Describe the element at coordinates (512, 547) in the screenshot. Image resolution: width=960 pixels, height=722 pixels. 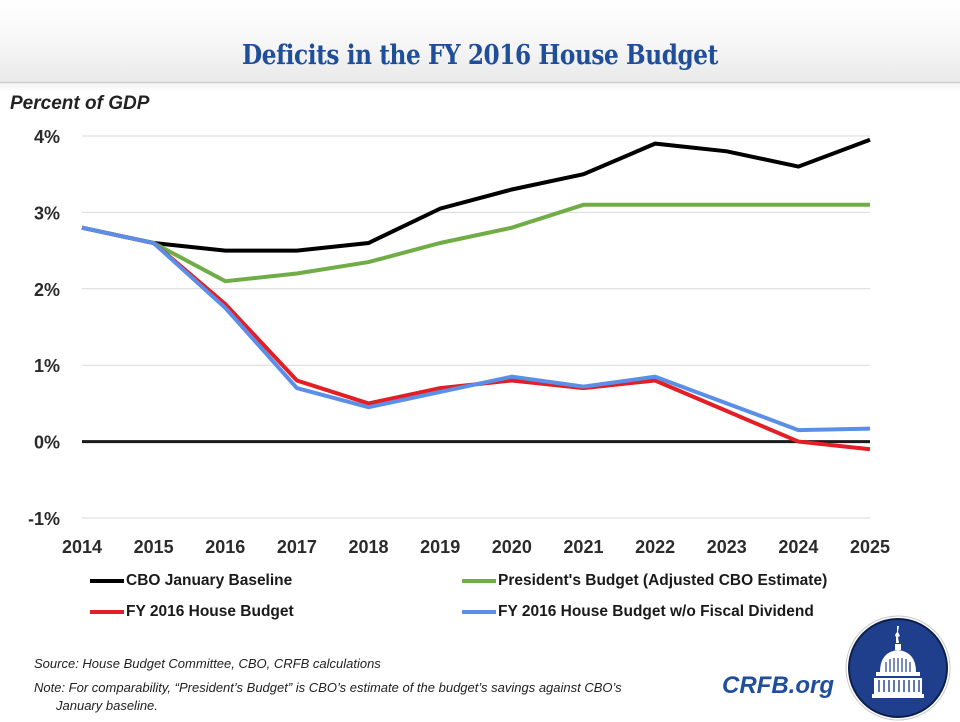
I see `x-tick-label: 2020` at that location.